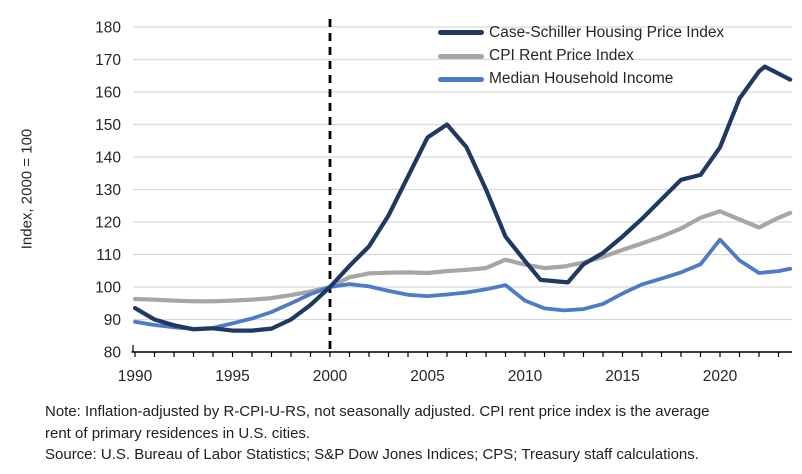 The height and width of the screenshot is (474, 802). Describe the element at coordinates (108, 60) in the screenshot. I see `svg-text: 170` at that location.